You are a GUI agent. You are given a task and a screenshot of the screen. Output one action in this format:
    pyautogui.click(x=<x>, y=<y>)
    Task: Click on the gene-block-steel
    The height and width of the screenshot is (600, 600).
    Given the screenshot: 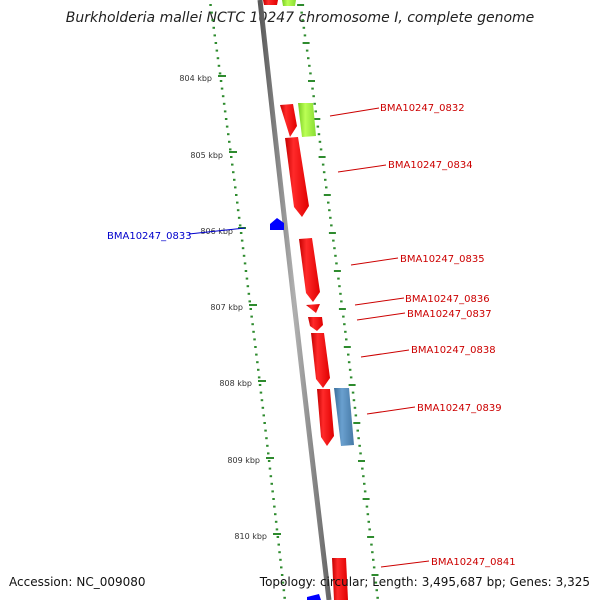 What is the action you would take?
    pyautogui.click(x=344, y=417)
    